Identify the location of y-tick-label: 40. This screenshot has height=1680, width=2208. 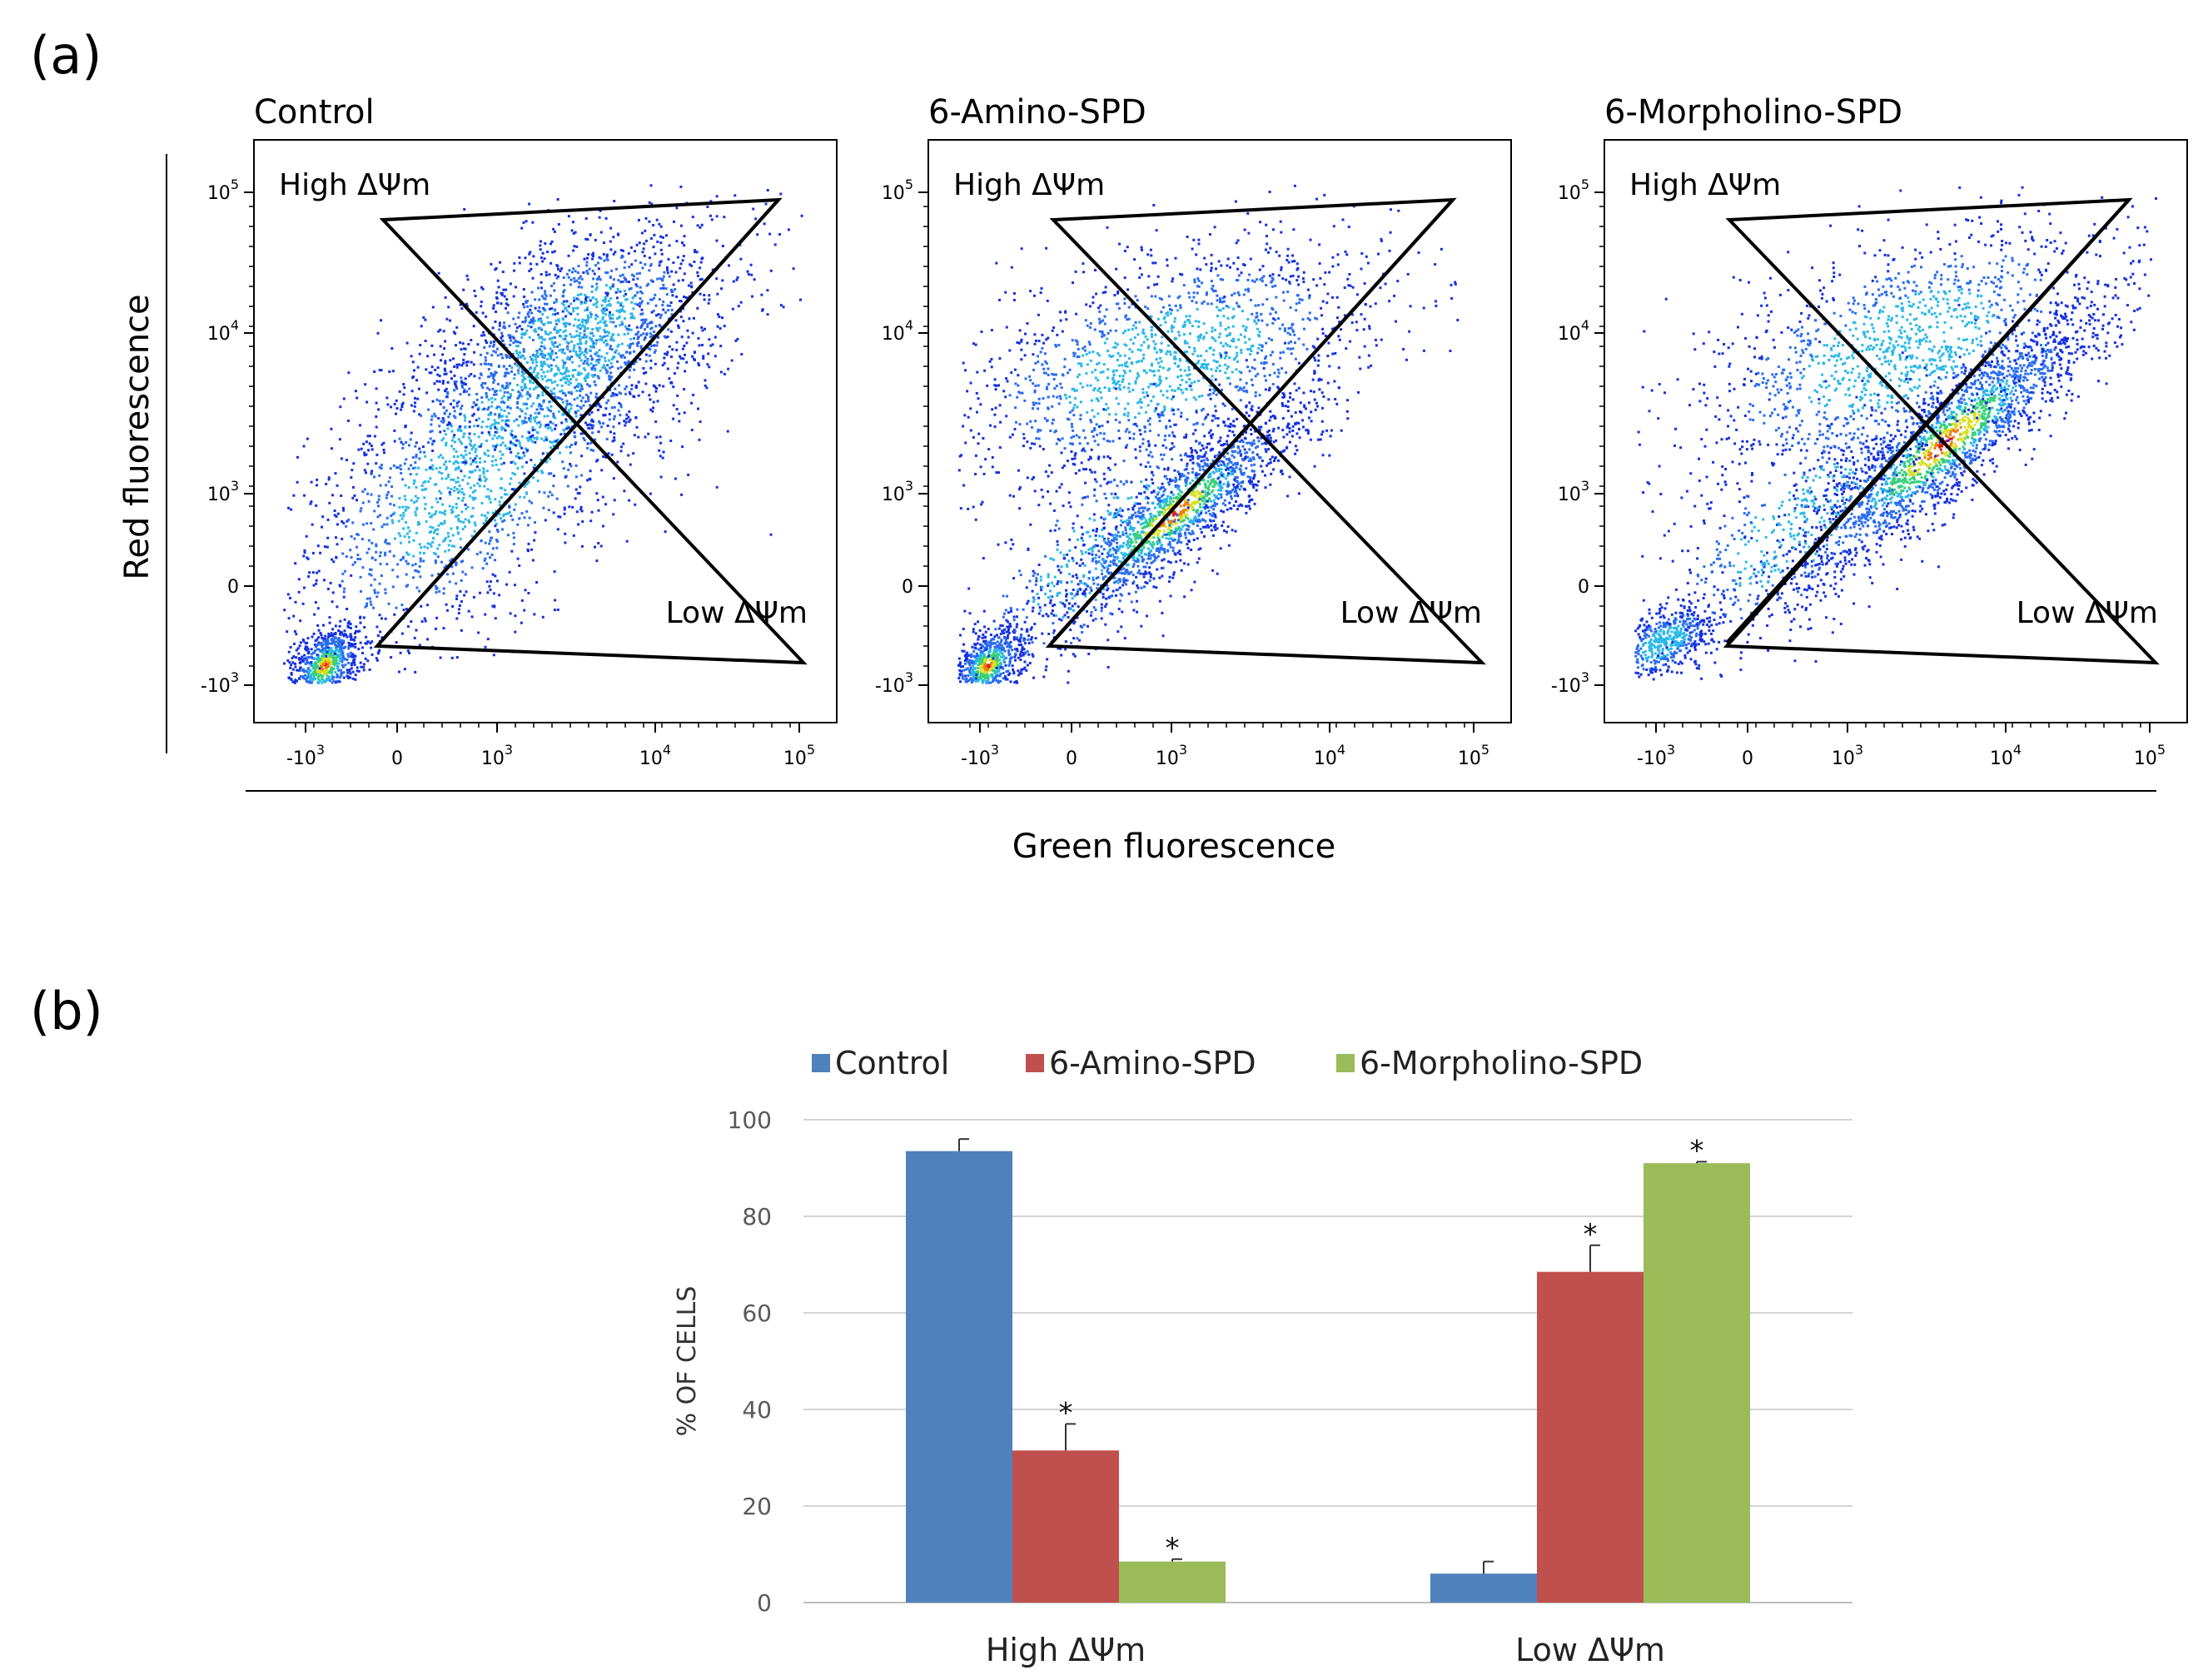
(757, 1410).